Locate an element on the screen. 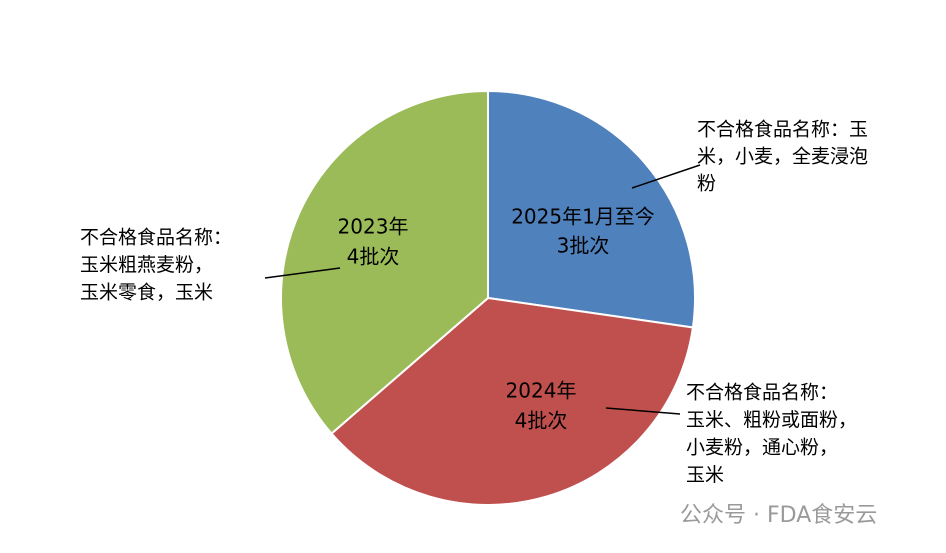  annotation: 米，小麦，全麦浸泡 is located at coordinates (782, 157).